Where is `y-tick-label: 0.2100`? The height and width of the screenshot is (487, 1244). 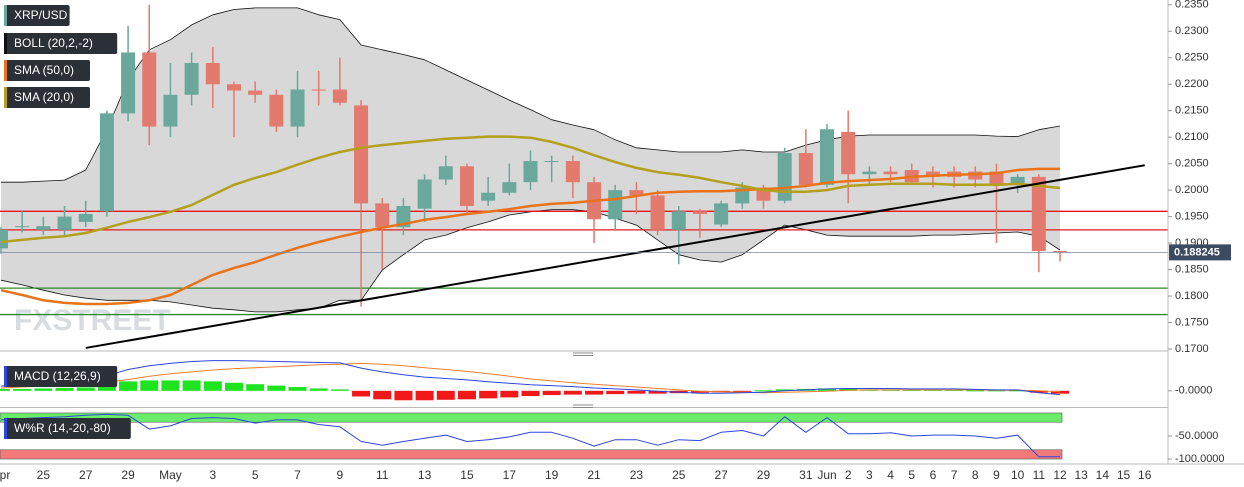 y-tick-label: 0.2100 is located at coordinates (1192, 137).